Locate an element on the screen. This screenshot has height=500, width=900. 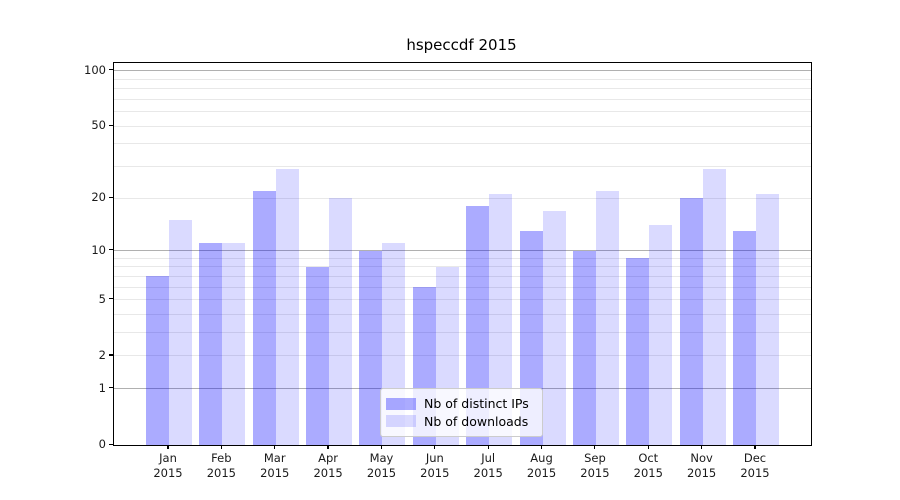
y-tick-label-50: 50 is located at coordinates (98, 125).